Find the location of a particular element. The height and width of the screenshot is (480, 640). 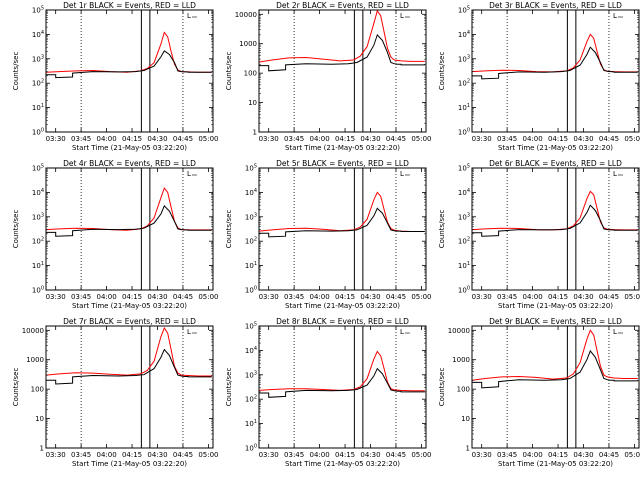

chart-title: Det 8r BLACK = Events, RED = LLD is located at coordinates (342, 321).